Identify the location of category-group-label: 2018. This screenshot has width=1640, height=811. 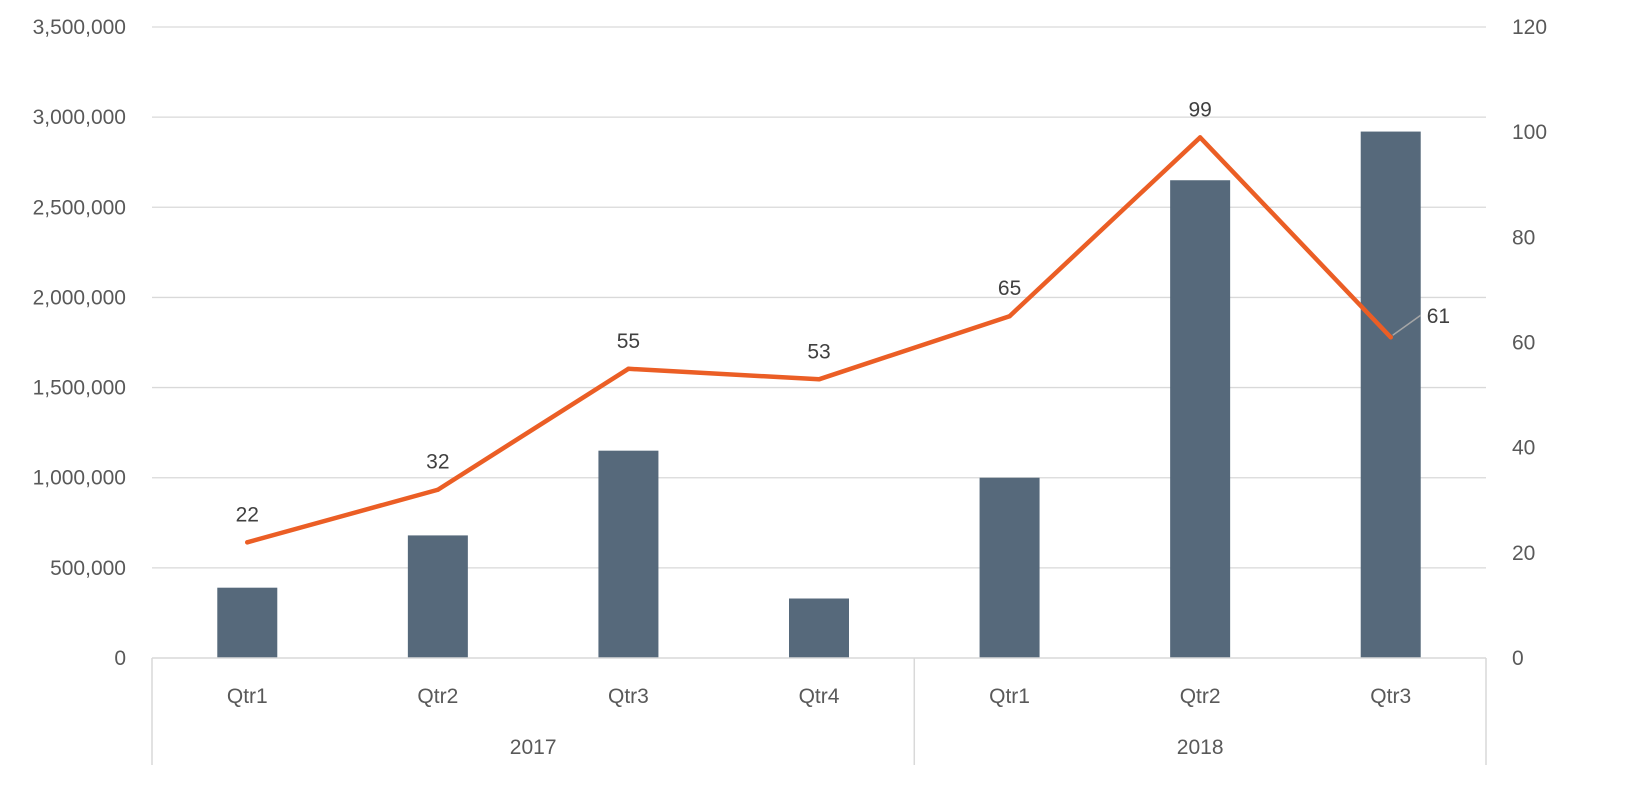
(1200, 747).